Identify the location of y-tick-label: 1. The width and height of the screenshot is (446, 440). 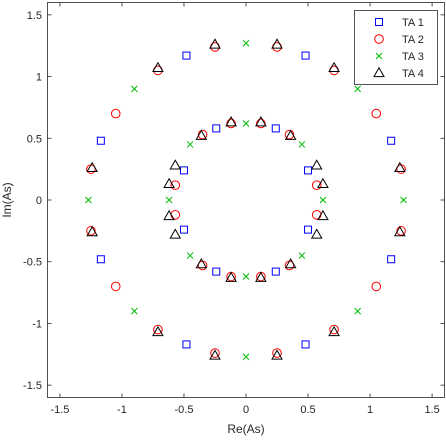
(39, 78).